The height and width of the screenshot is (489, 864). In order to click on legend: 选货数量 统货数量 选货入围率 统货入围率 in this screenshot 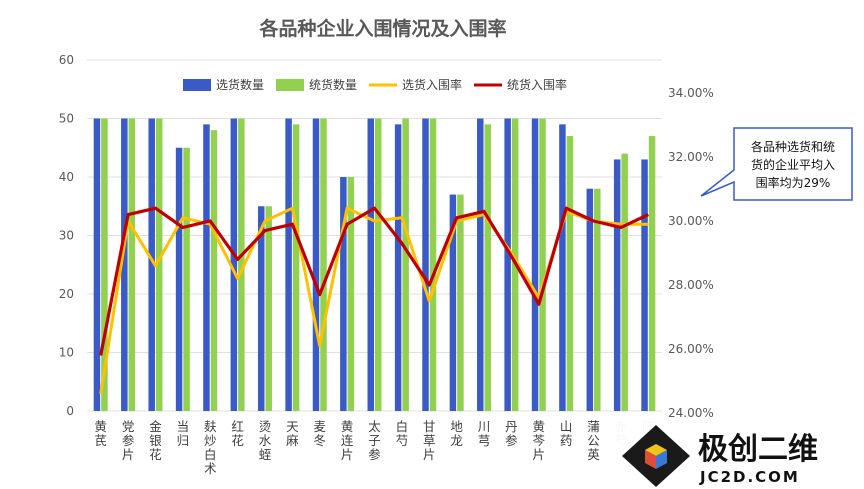, I will do `click(375, 84)`.